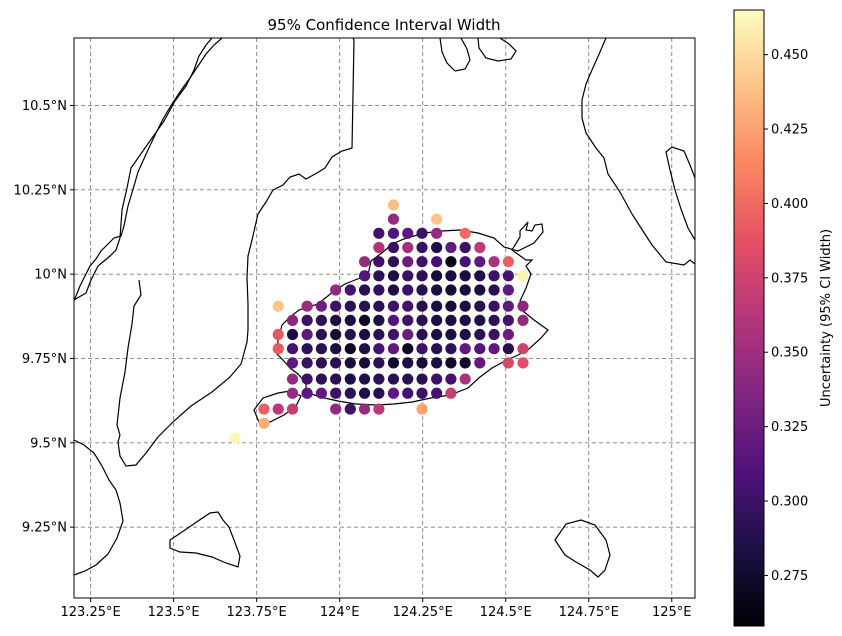 The height and width of the screenshot is (636, 842). Describe the element at coordinates (789, 576) in the screenshot. I see `colorbar-tick-label-0: 0.275` at that location.